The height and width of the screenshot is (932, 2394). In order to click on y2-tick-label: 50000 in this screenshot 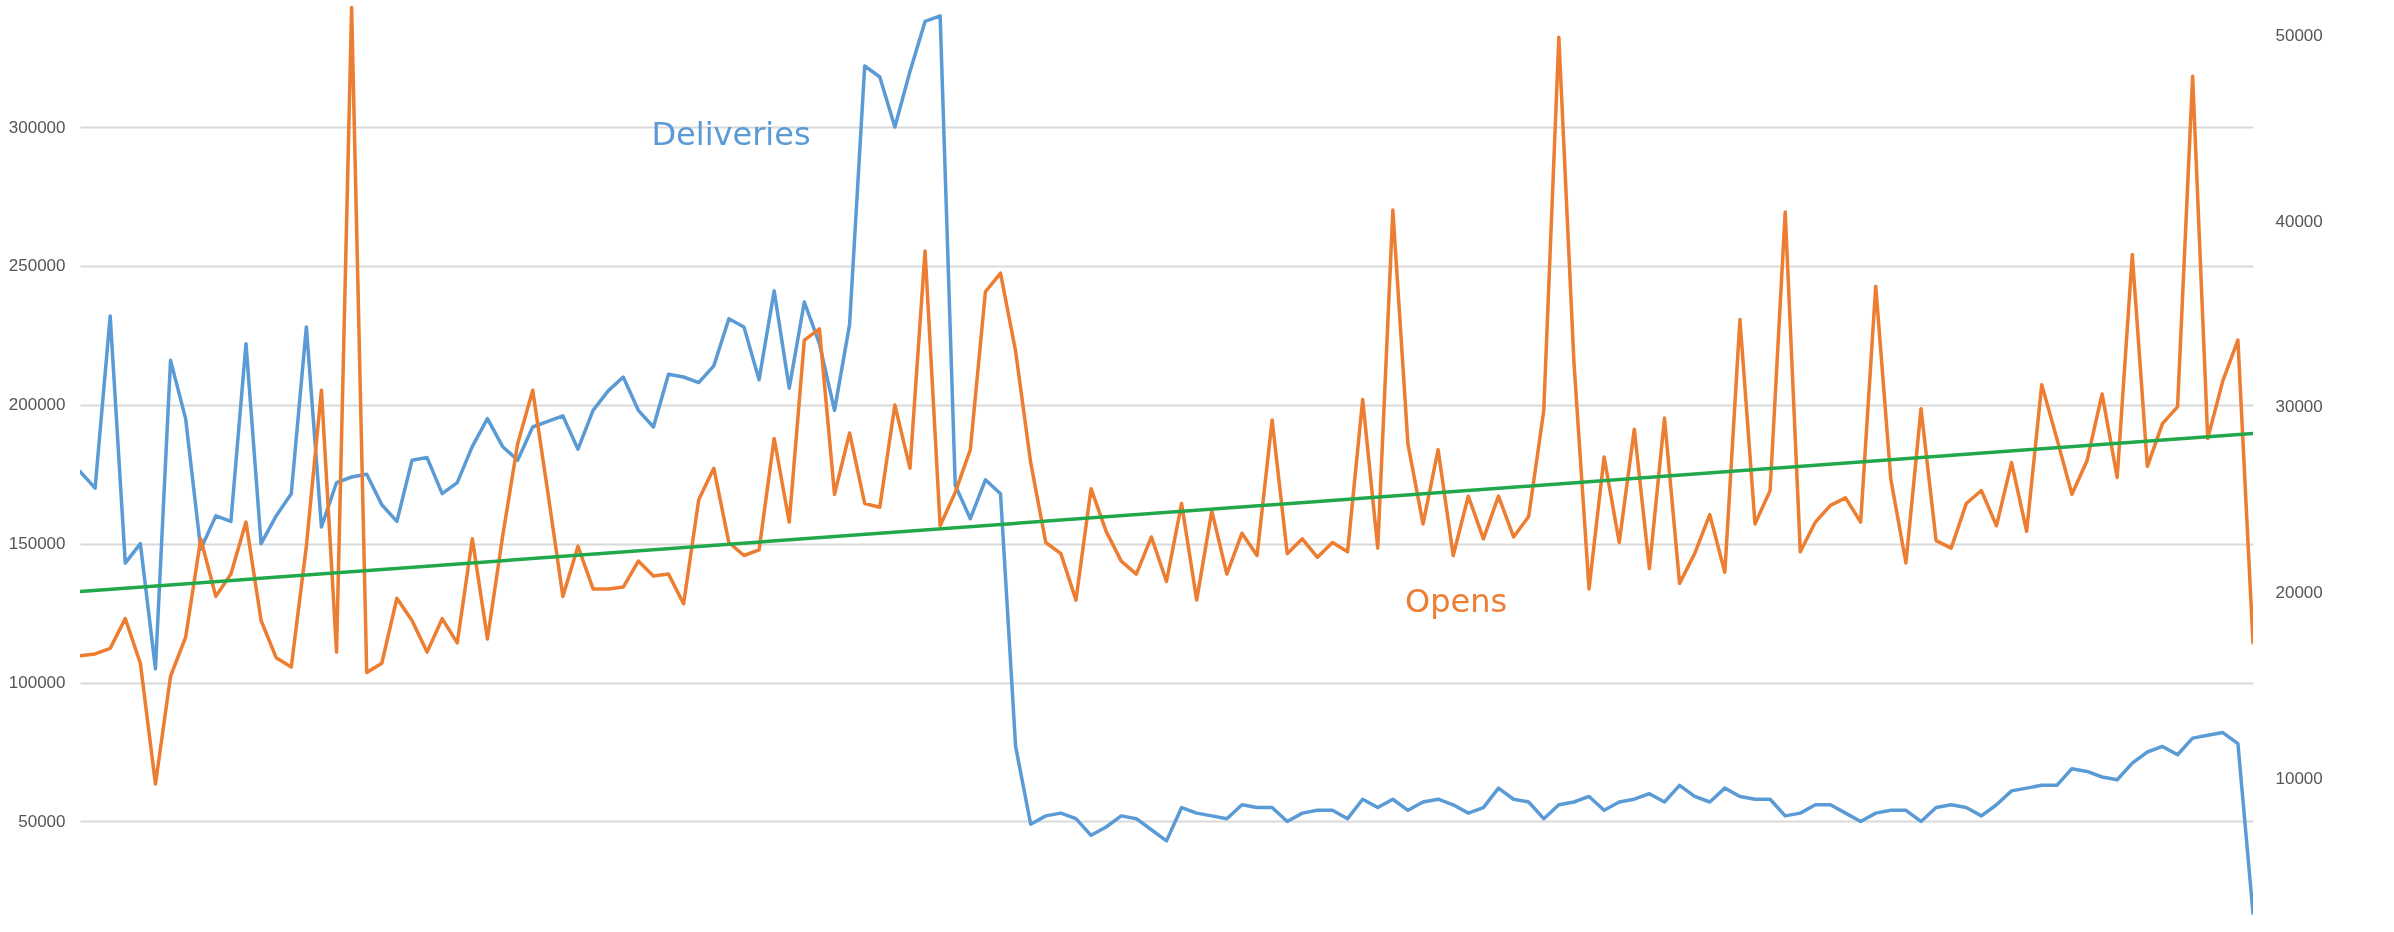, I will do `click(2299, 35)`.